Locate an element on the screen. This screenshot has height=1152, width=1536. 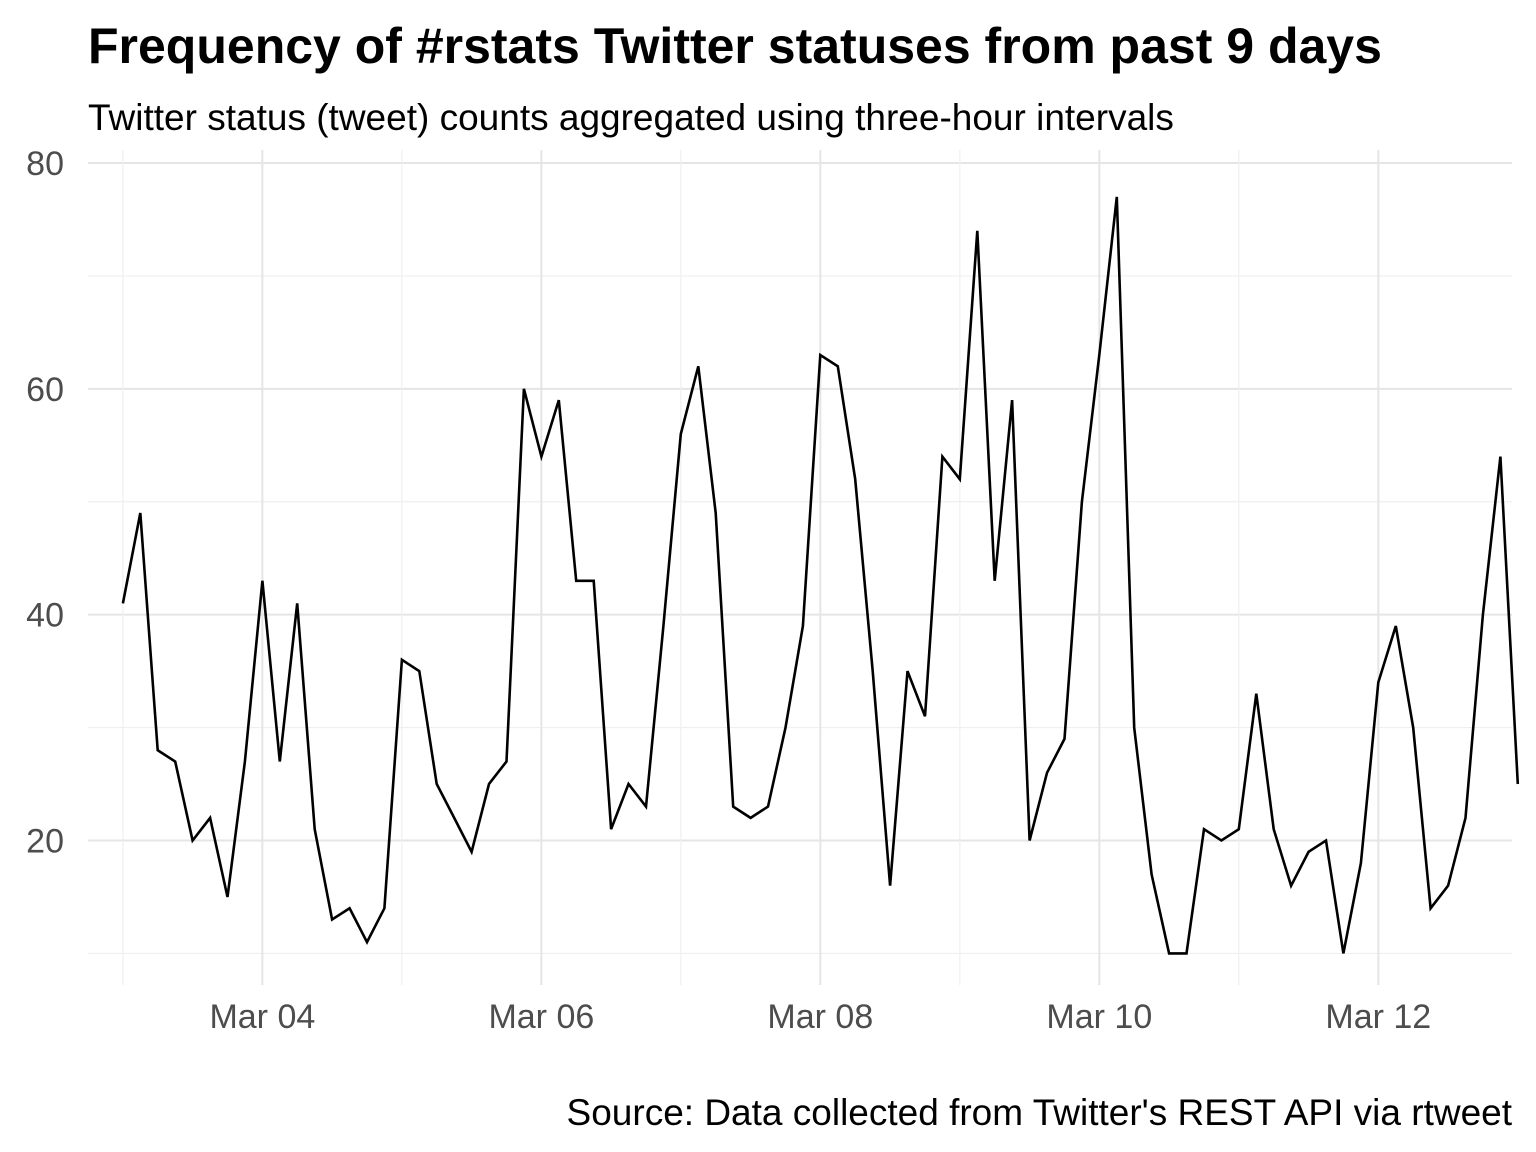
x-tick-label: Mar 10 is located at coordinates (1099, 1017).